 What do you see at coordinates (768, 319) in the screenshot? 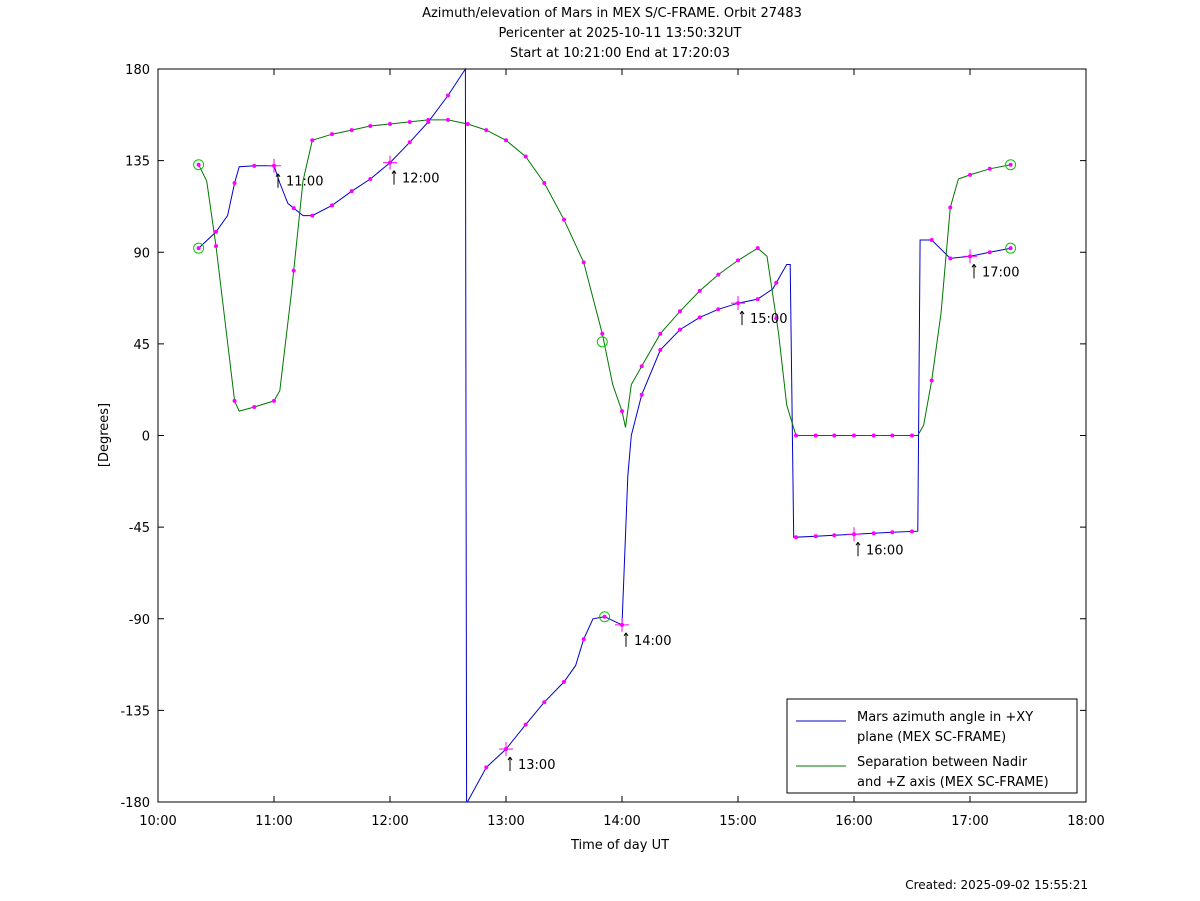
I see `hour-label: 15:00` at bounding box center [768, 319].